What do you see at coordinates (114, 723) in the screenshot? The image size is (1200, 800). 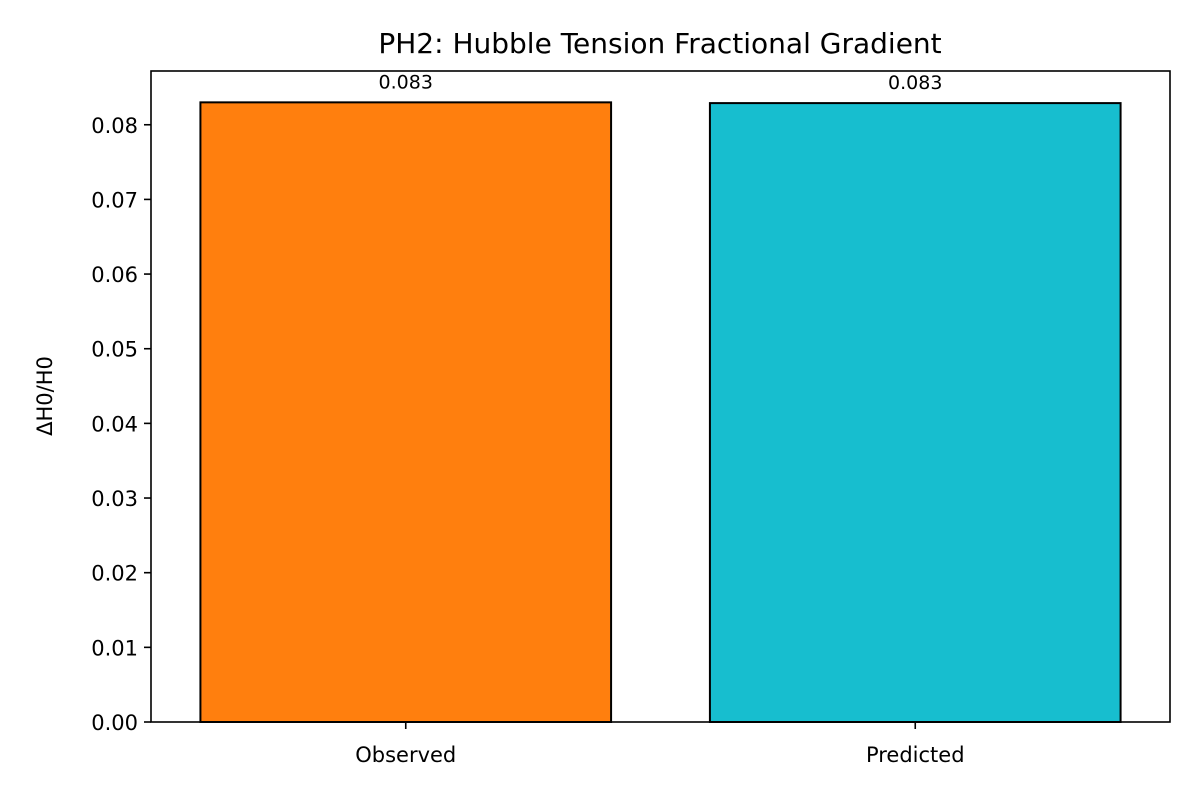 I see `y-tick-label: 0.00` at bounding box center [114, 723].